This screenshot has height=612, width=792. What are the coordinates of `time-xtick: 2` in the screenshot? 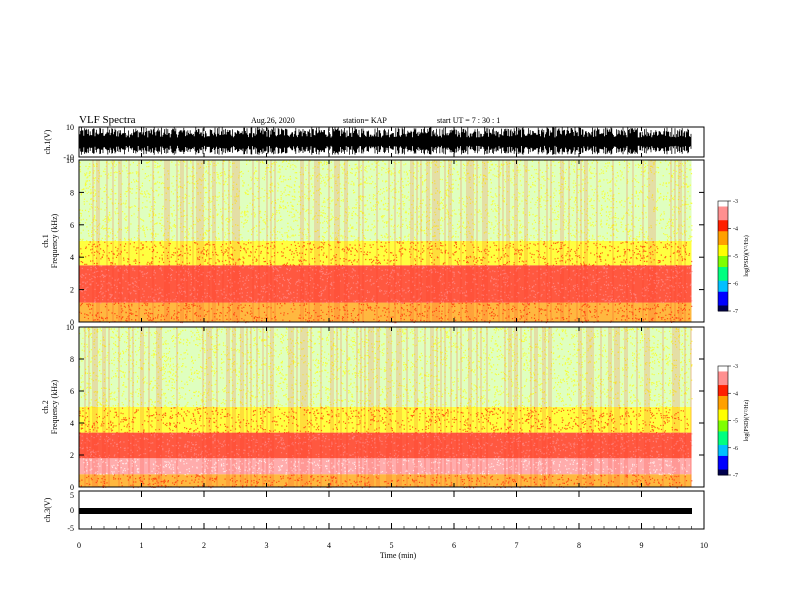 It's located at (204, 545).